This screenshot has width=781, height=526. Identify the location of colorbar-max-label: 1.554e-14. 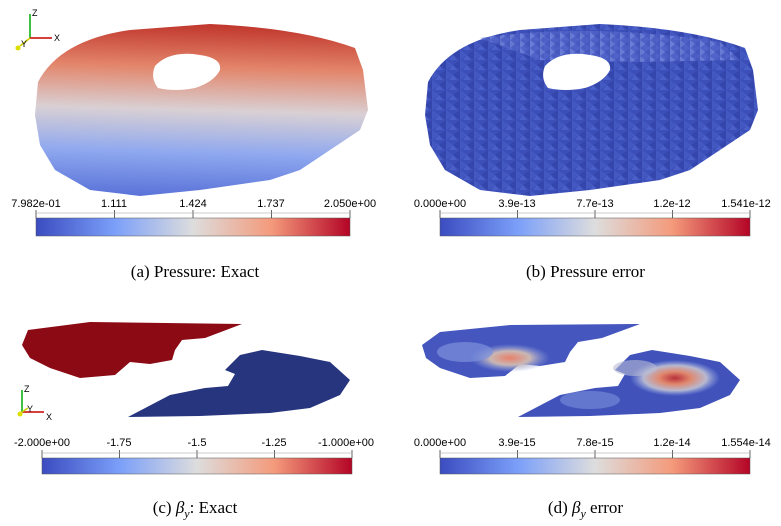
(746, 443).